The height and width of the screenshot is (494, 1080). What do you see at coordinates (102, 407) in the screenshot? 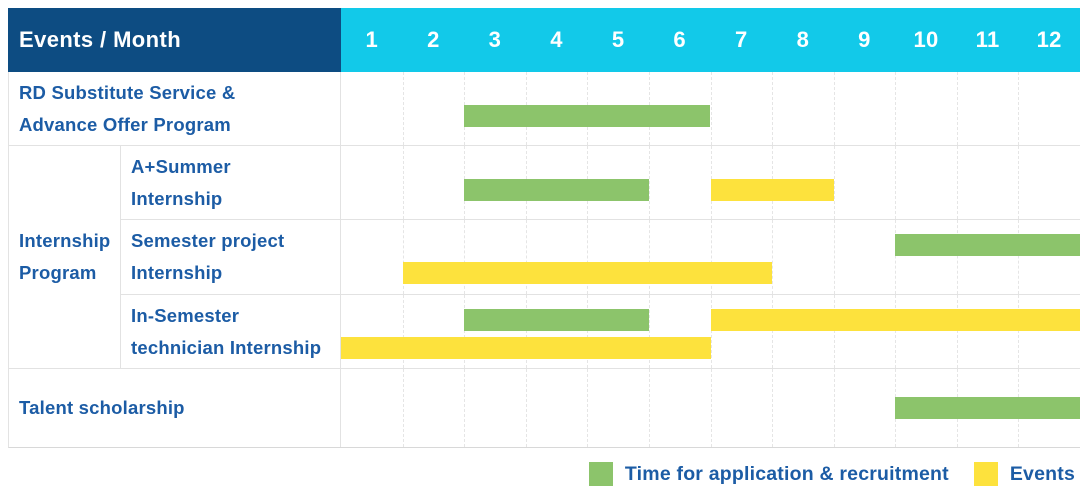
I see `label-line: Talent scholarship` at bounding box center [102, 407].